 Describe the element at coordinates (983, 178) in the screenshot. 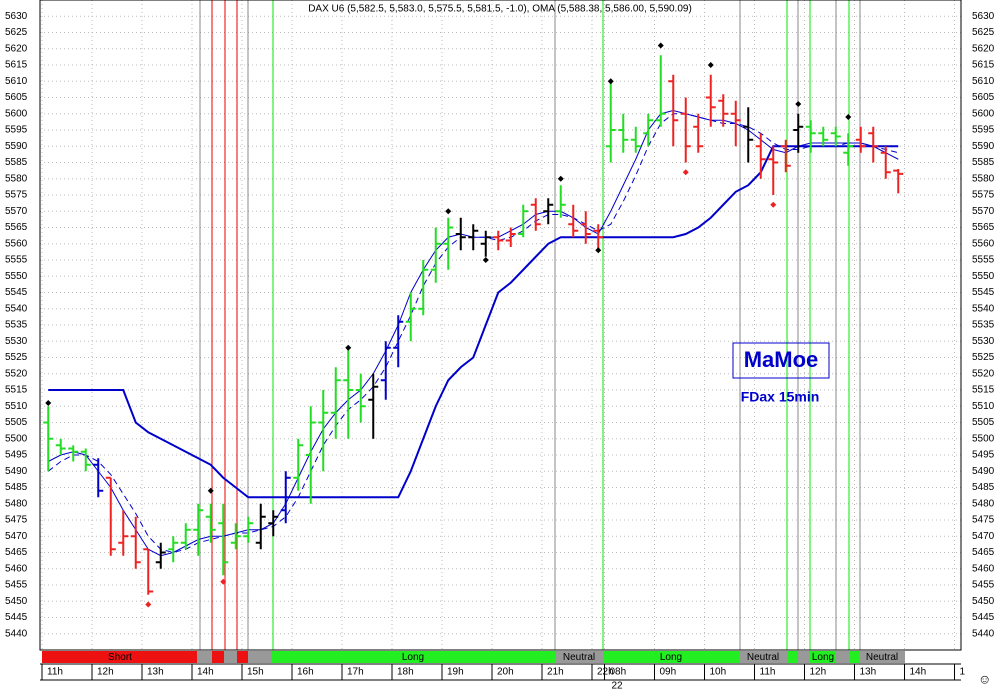

I see `y-tick-label-right: 5580` at that location.